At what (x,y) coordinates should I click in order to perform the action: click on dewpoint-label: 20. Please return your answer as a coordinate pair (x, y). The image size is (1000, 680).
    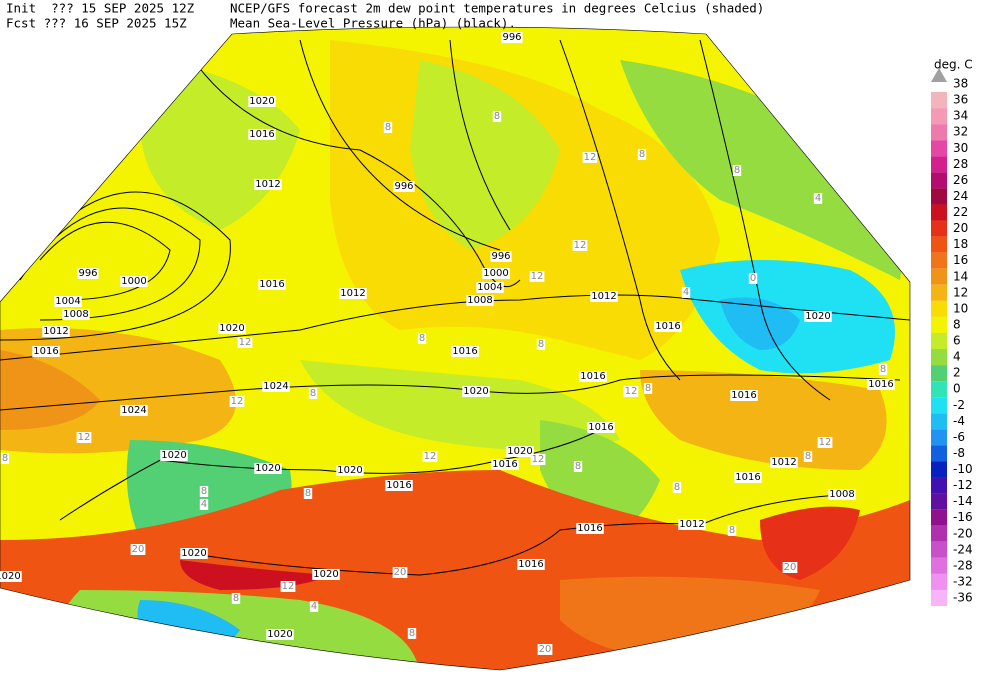
    Looking at the image, I should click on (400, 572).